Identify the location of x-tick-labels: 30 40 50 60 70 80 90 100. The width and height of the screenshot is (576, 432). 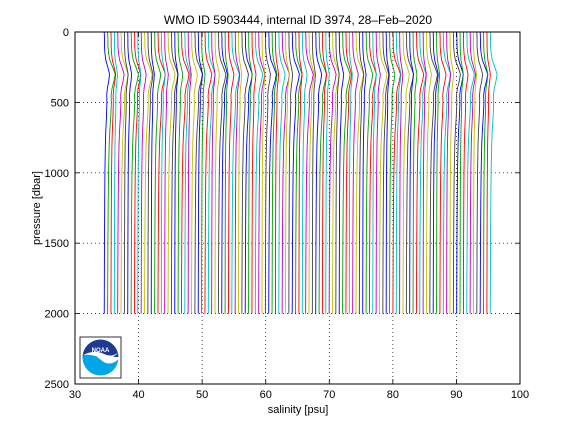
(299, 395).